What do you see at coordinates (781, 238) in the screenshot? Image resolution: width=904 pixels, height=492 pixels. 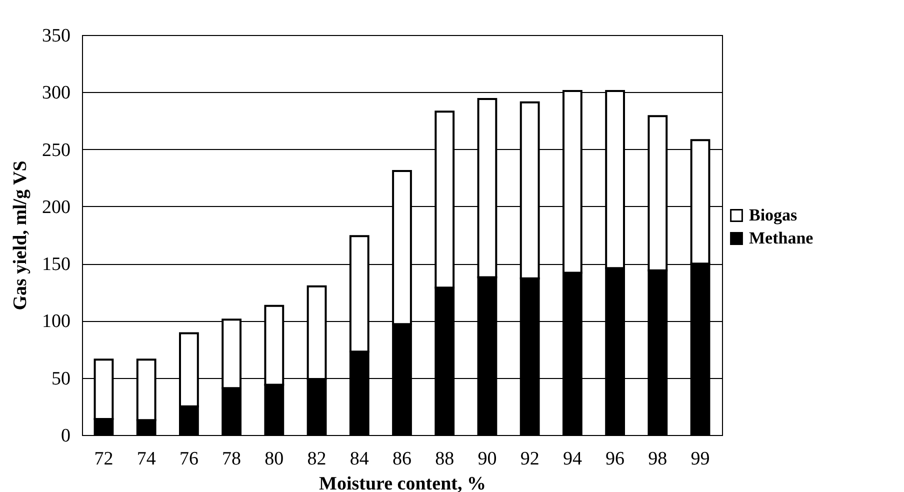 I see `legend-label: Methane` at bounding box center [781, 238].